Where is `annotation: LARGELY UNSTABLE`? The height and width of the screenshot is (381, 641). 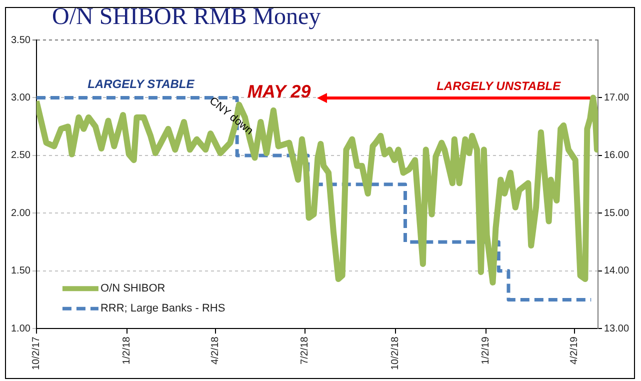 annotation: LARGELY UNSTABLE is located at coordinates (499, 86).